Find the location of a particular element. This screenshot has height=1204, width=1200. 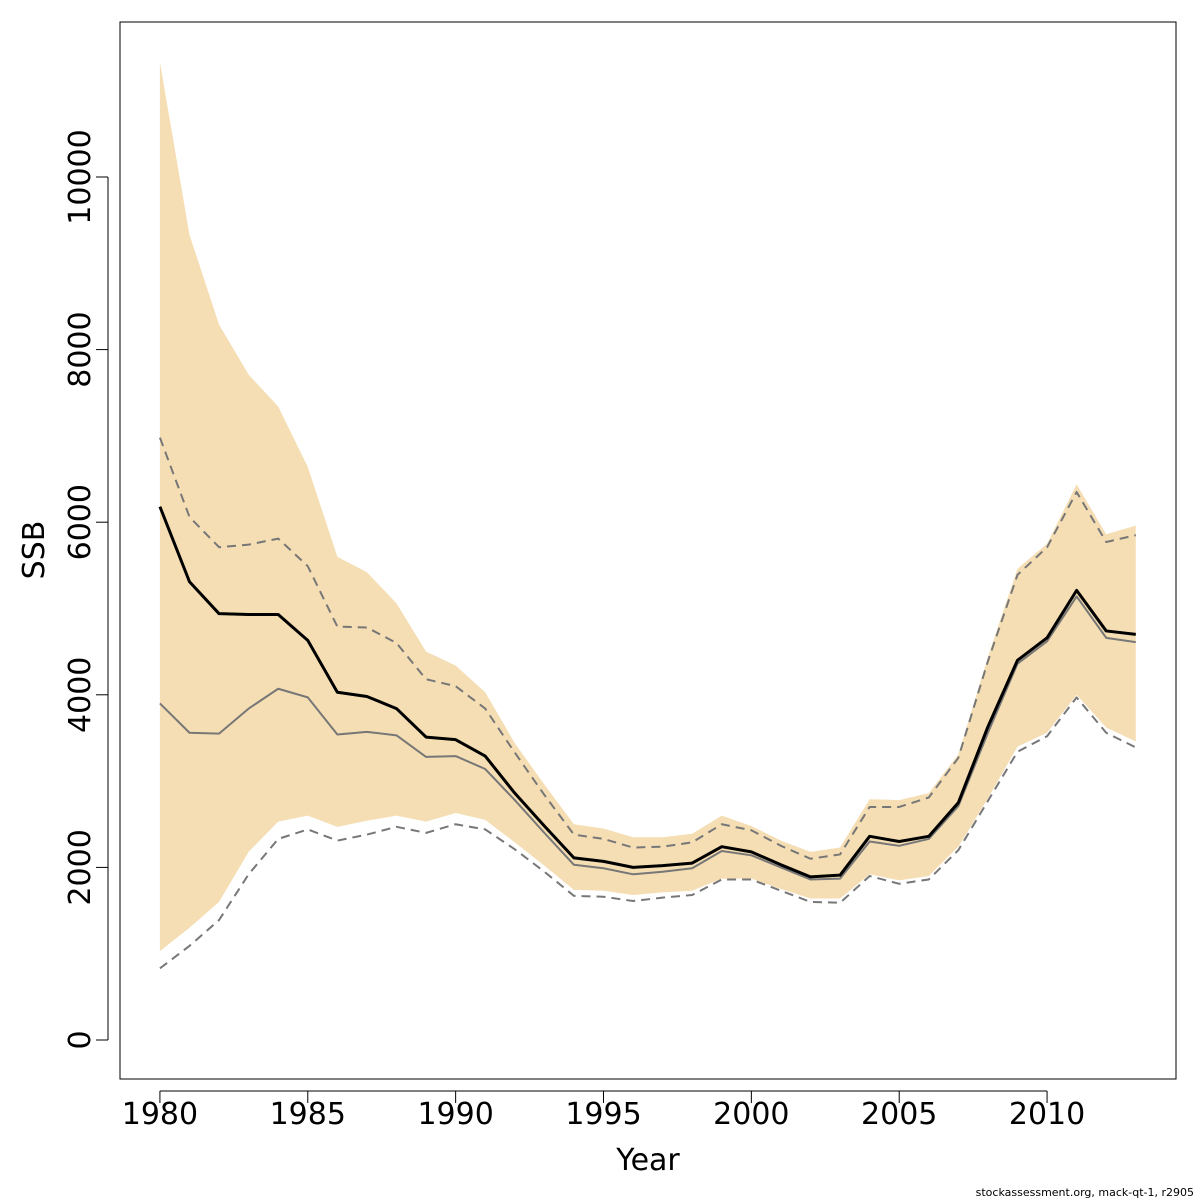

y-tick-label: 6000 is located at coordinates (80, 522).